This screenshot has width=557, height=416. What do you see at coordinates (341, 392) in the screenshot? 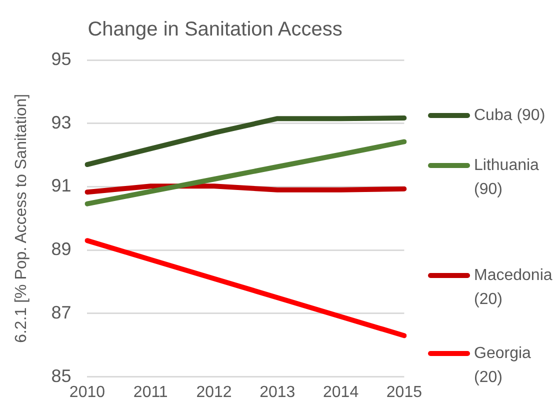
I see `x-tick-label: 2014` at bounding box center [341, 392].